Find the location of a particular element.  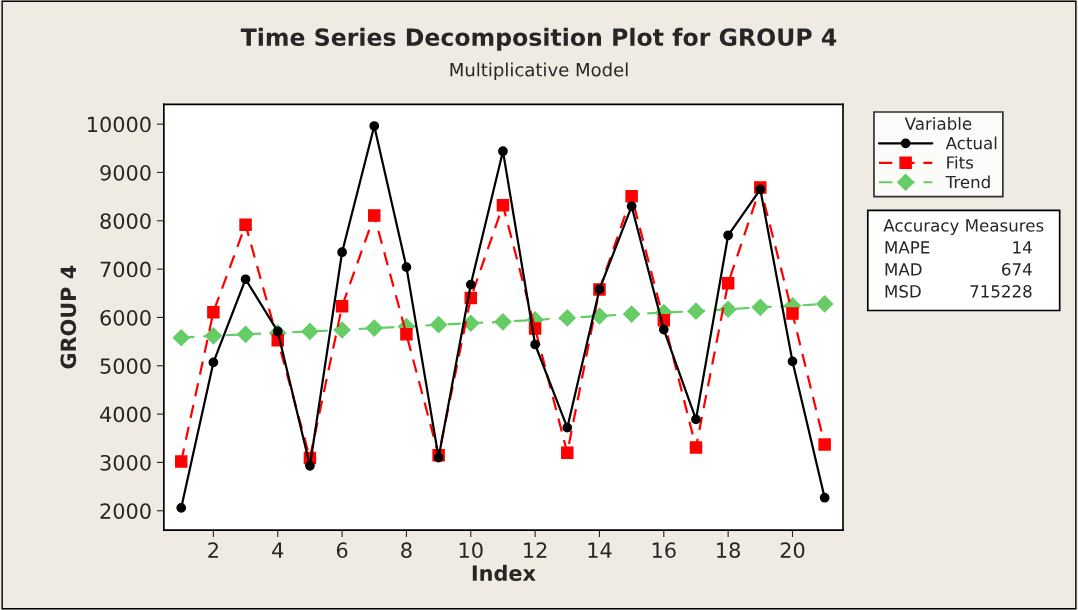

y-tick-label: 7000 is located at coordinates (125, 269).